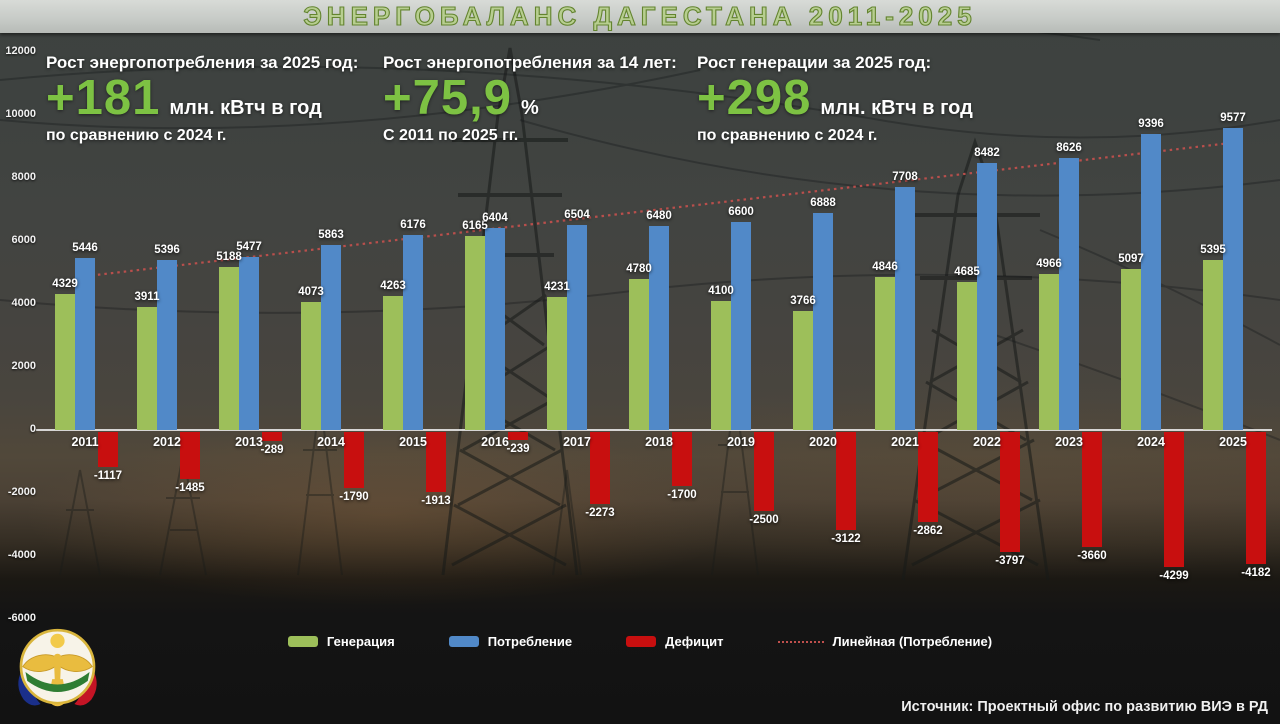 The height and width of the screenshot is (724, 1280). What do you see at coordinates (741, 442) in the screenshot?
I see `x-axis-year-label: 2019` at bounding box center [741, 442].